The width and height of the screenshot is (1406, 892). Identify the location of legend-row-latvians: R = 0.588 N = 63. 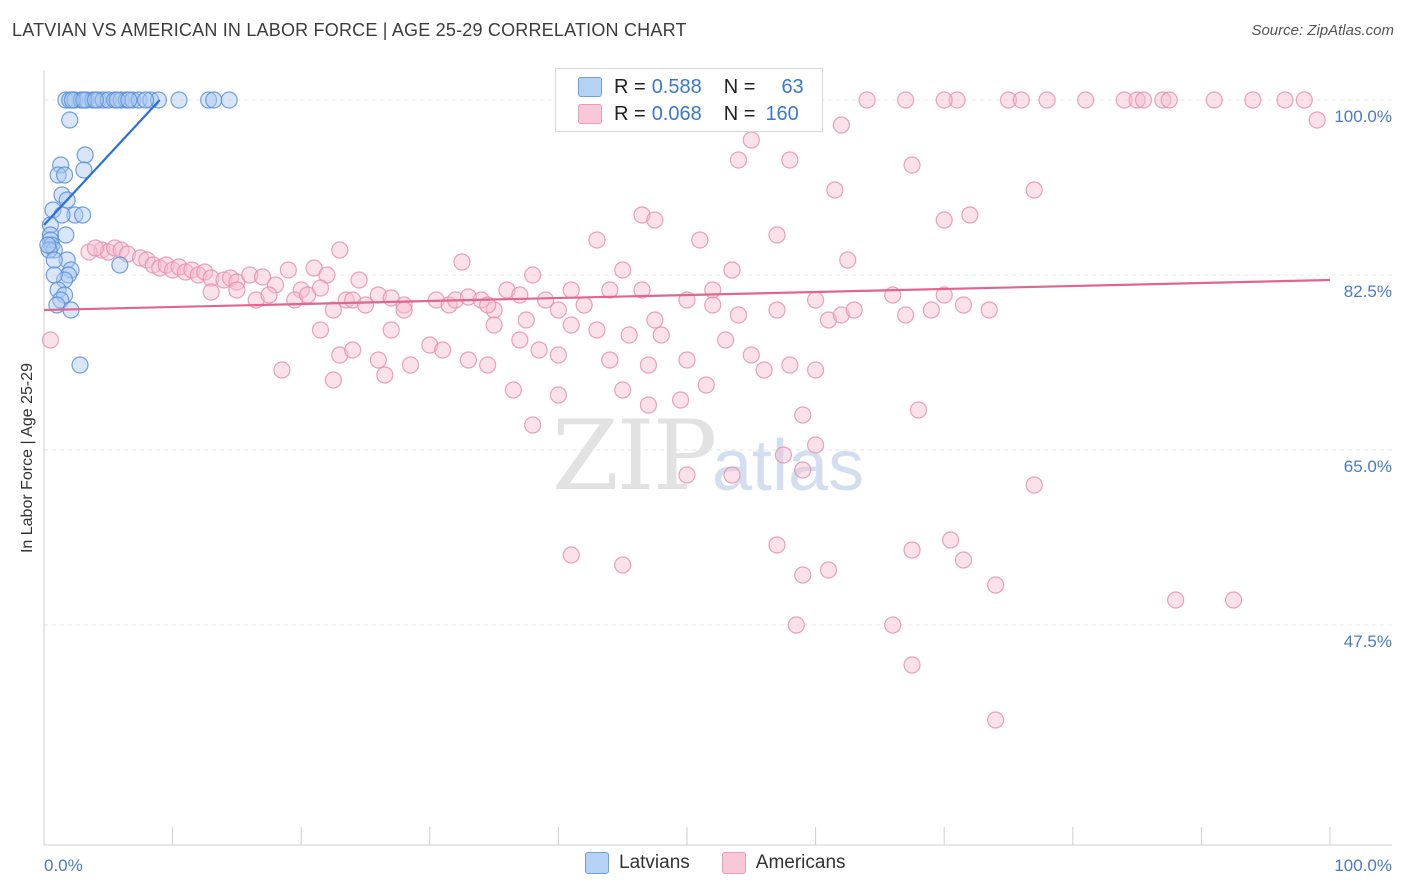
(691, 87).